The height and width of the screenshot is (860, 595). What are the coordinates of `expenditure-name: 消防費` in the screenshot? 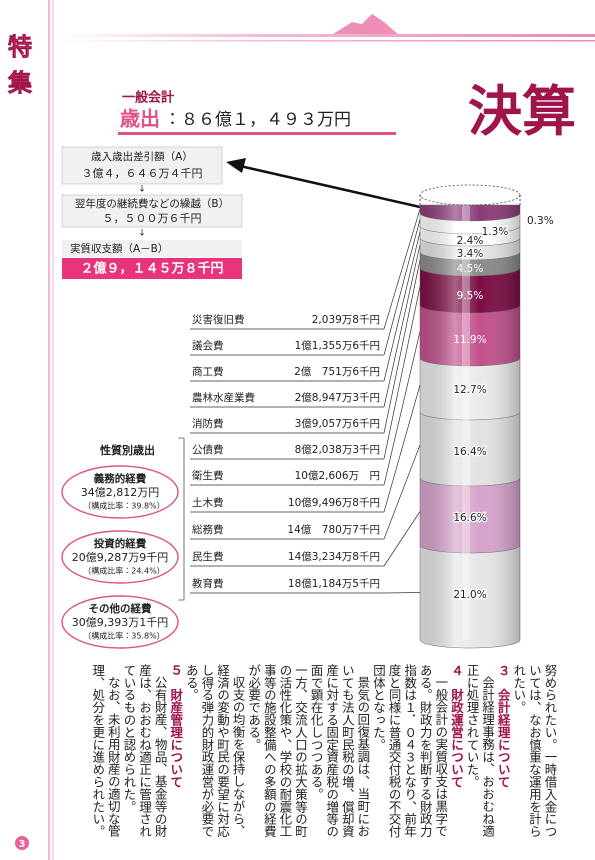 It's located at (208, 423).